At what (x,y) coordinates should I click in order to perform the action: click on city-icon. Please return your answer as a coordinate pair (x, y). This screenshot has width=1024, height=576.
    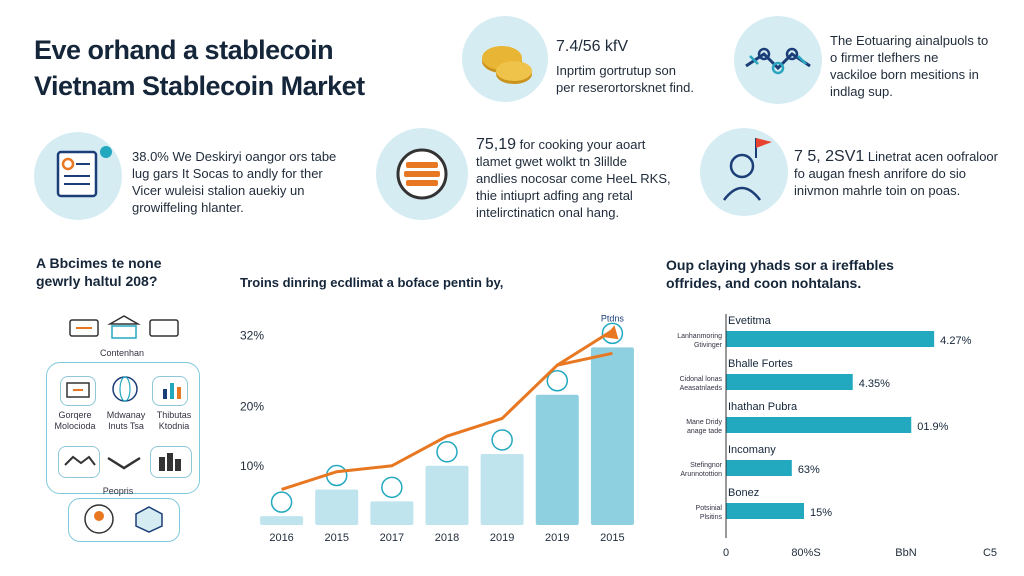
    Looking at the image, I should click on (171, 462).